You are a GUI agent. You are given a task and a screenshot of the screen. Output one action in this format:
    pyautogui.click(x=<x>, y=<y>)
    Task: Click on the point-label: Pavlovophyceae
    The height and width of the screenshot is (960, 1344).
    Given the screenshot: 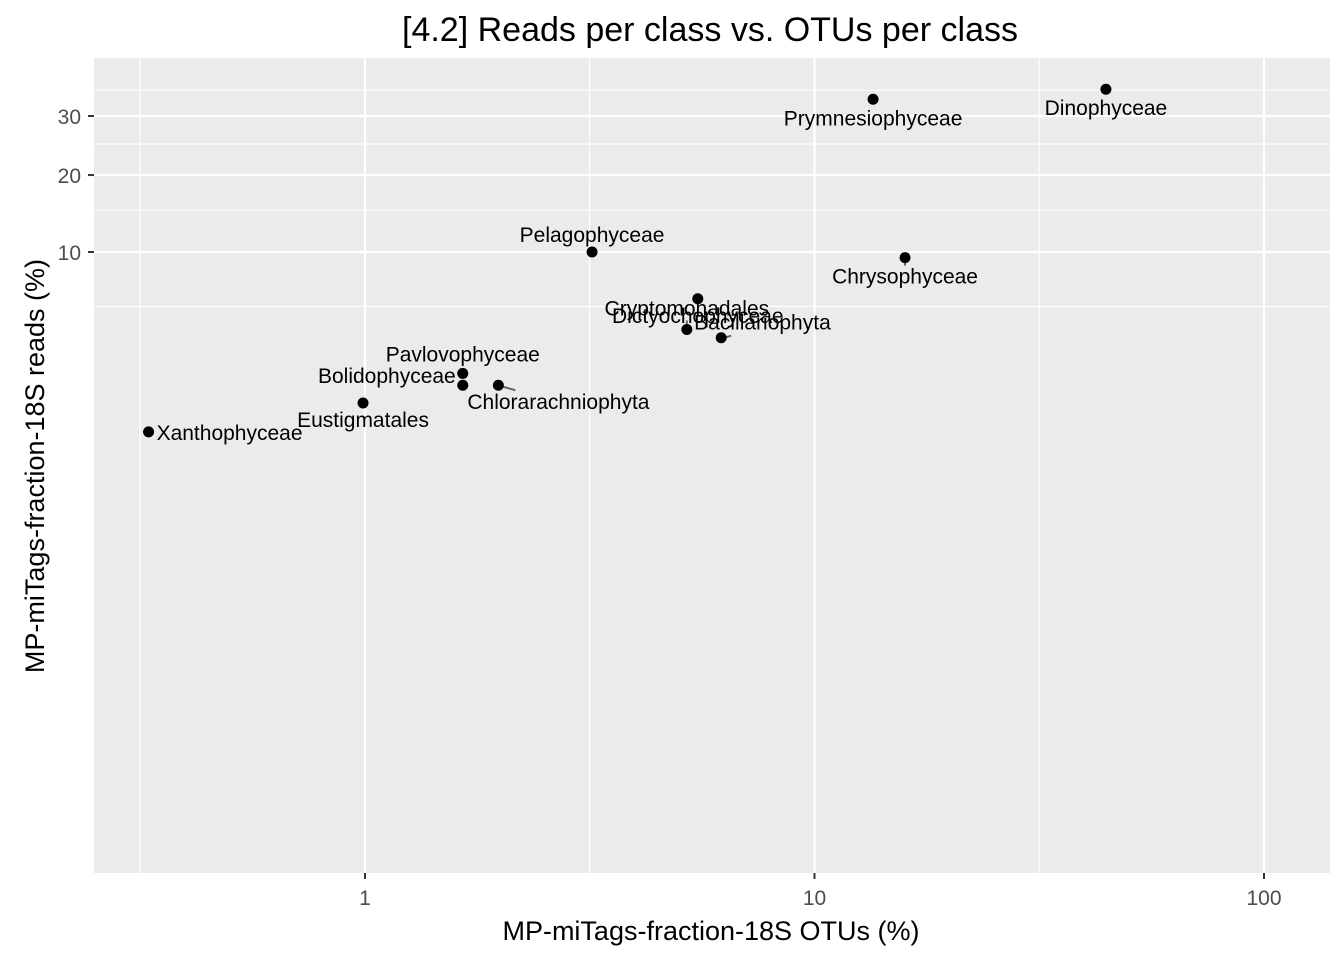 What is the action you would take?
    pyautogui.click(x=463, y=354)
    